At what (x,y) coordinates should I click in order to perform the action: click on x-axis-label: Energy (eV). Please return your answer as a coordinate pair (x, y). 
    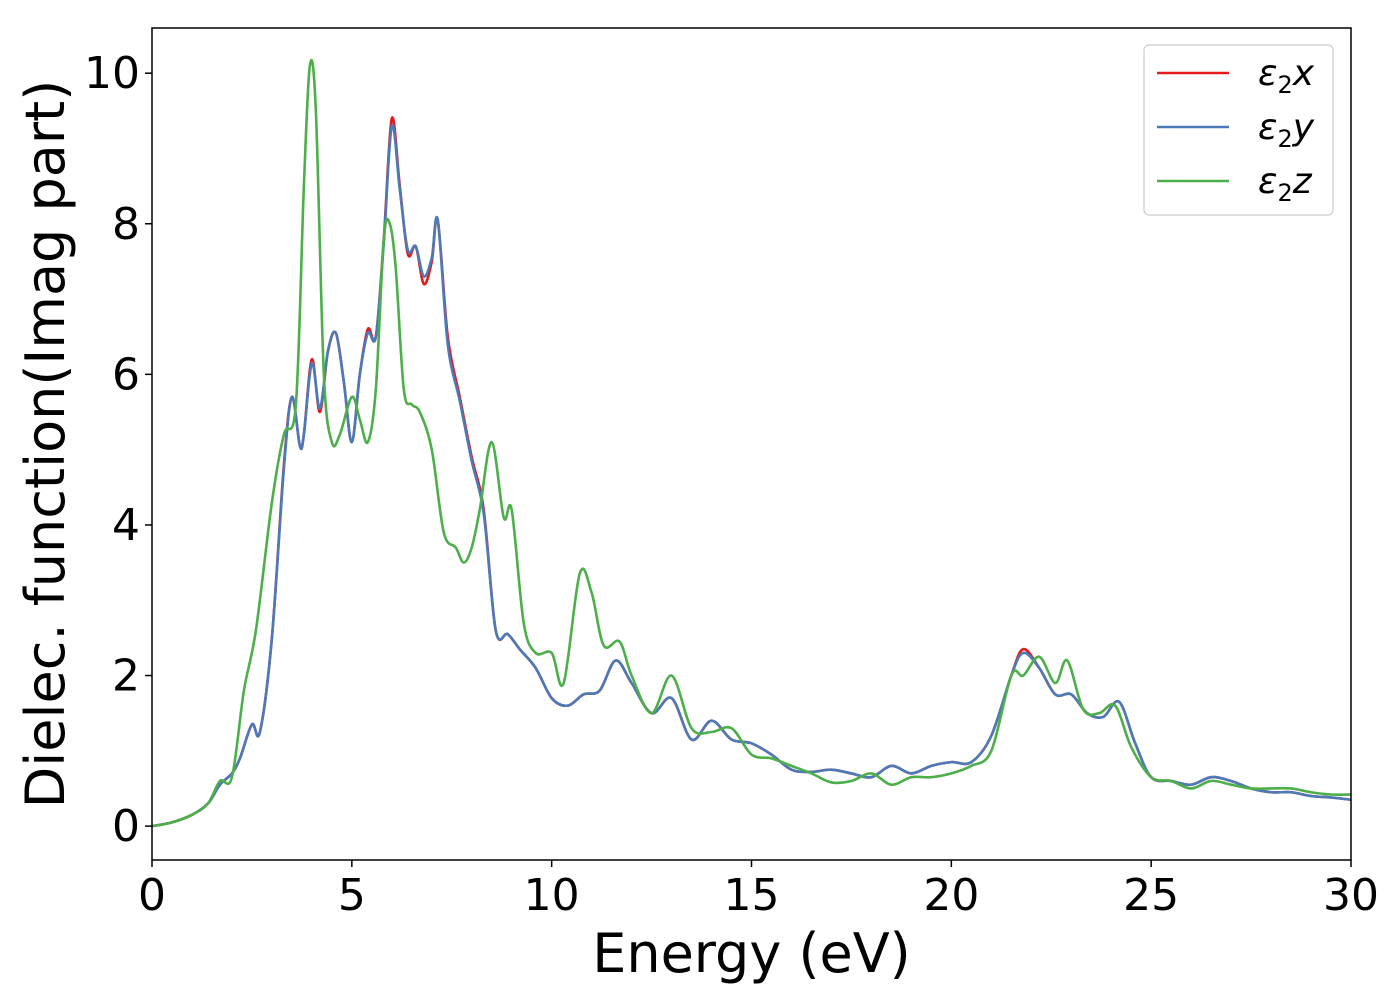
    Looking at the image, I should click on (751, 953).